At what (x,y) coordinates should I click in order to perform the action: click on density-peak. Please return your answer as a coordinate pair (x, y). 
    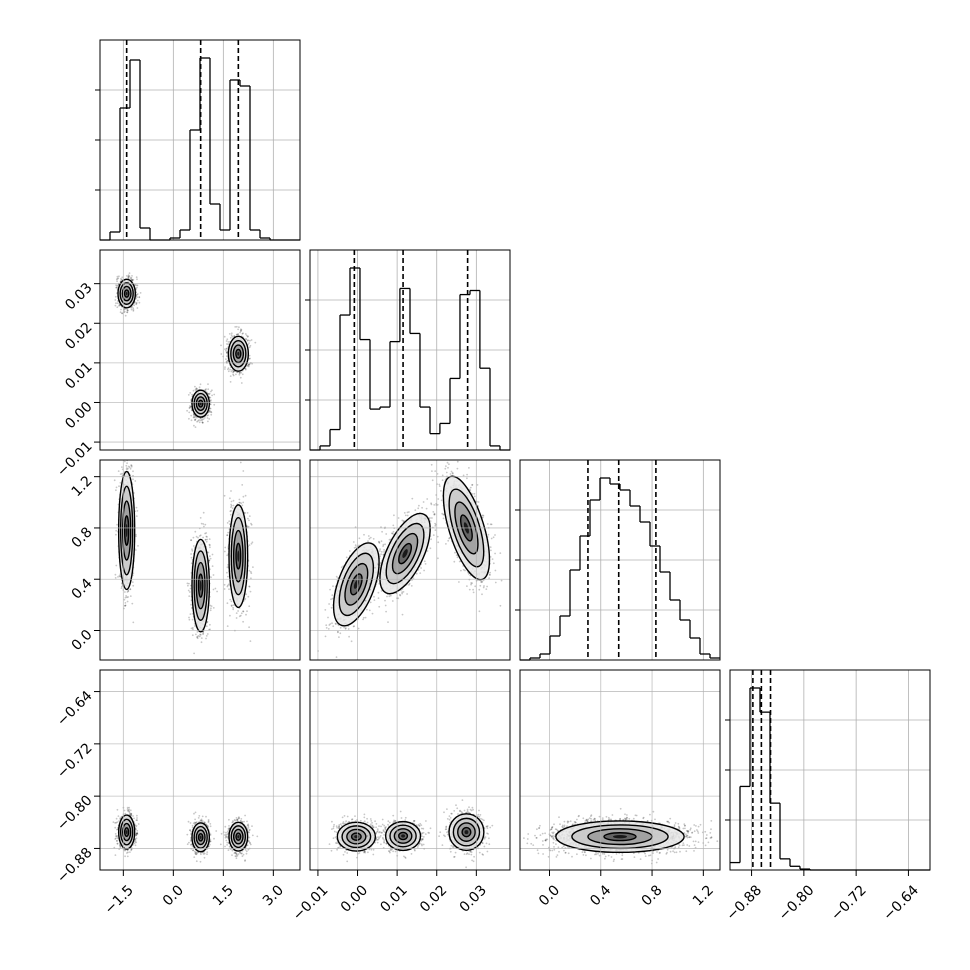
    Looking at the image, I should click on (200, 404).